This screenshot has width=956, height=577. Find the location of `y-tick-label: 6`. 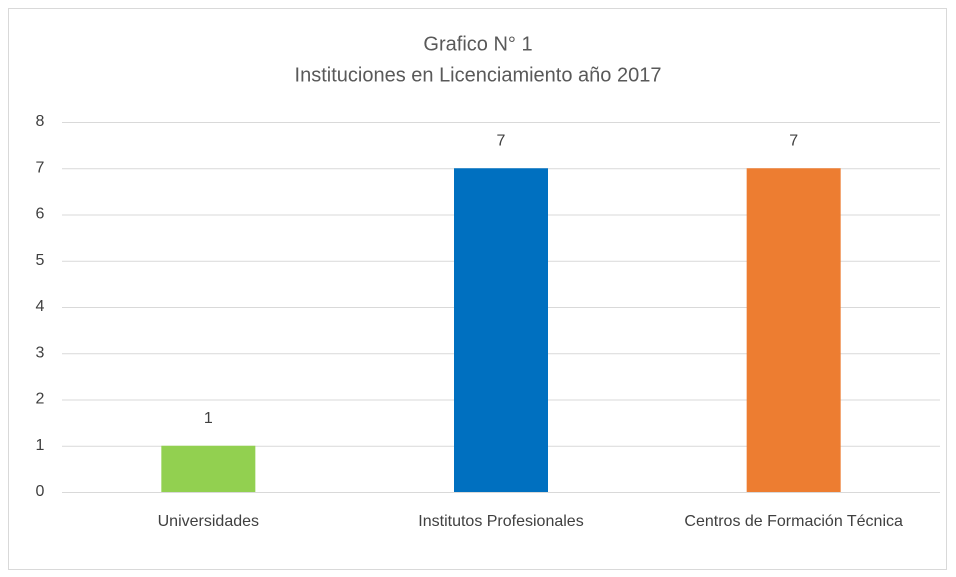

y-tick-label: 6 is located at coordinates (40, 214).